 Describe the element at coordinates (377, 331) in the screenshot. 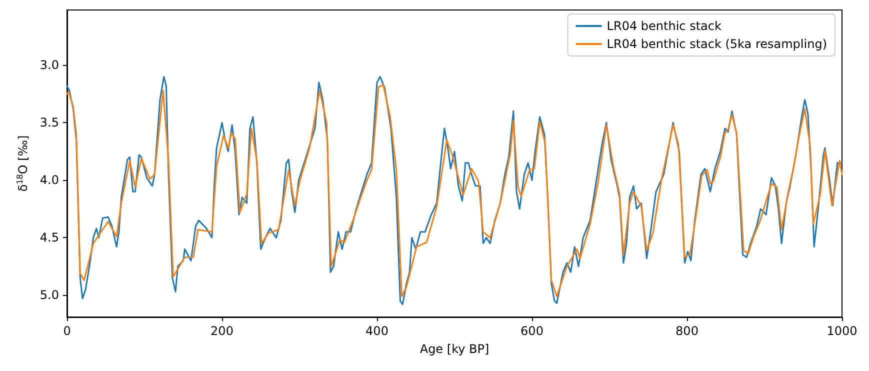

I see `x-tick-label: 400` at that location.